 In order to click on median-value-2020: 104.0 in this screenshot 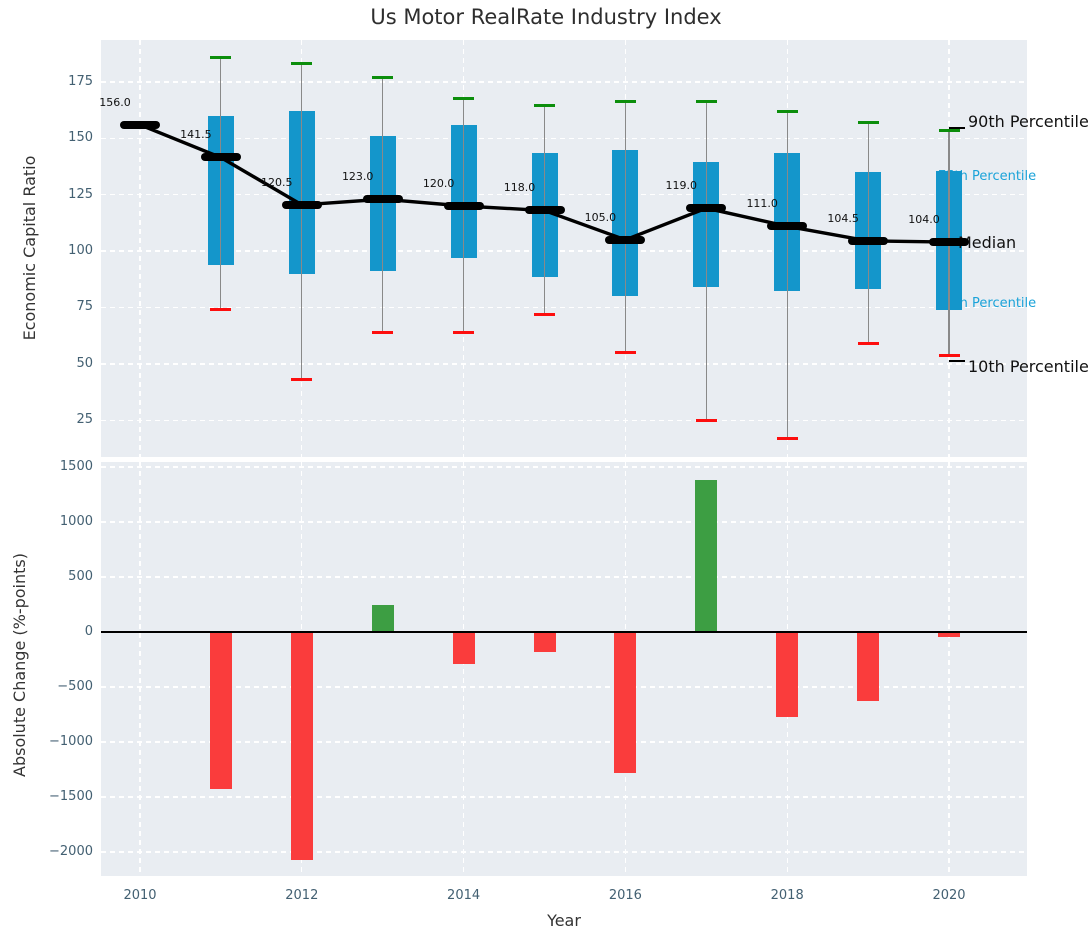, I will do `click(924, 220)`.